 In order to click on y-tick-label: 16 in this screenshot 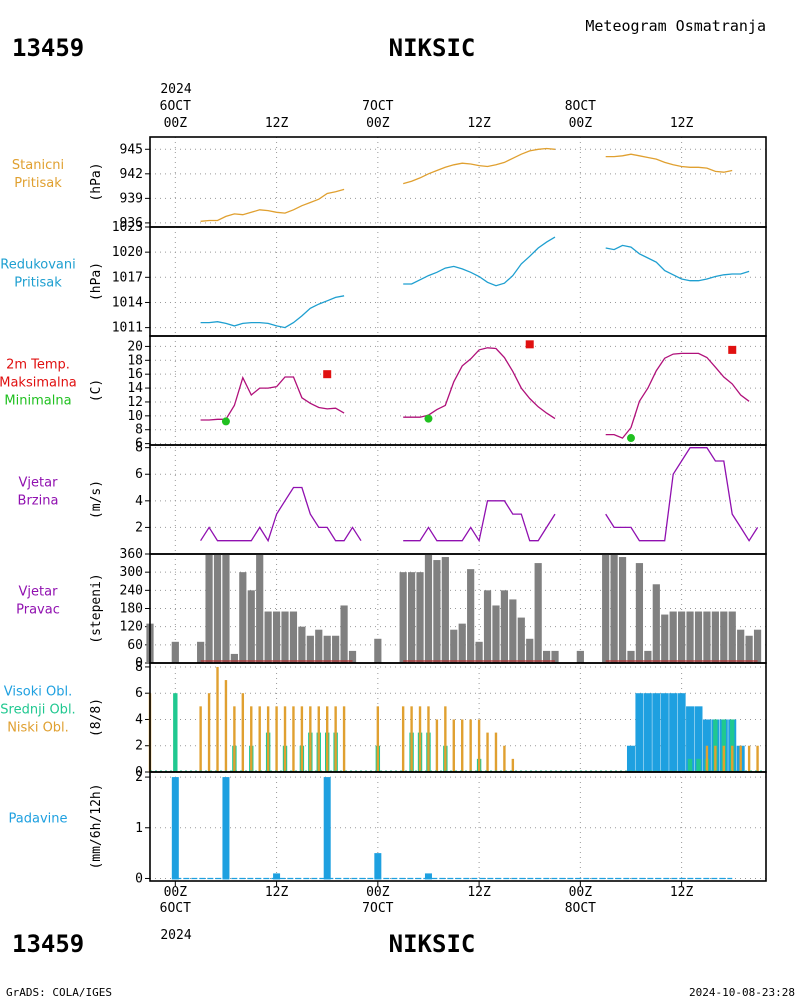, I will do `click(135, 374)`.